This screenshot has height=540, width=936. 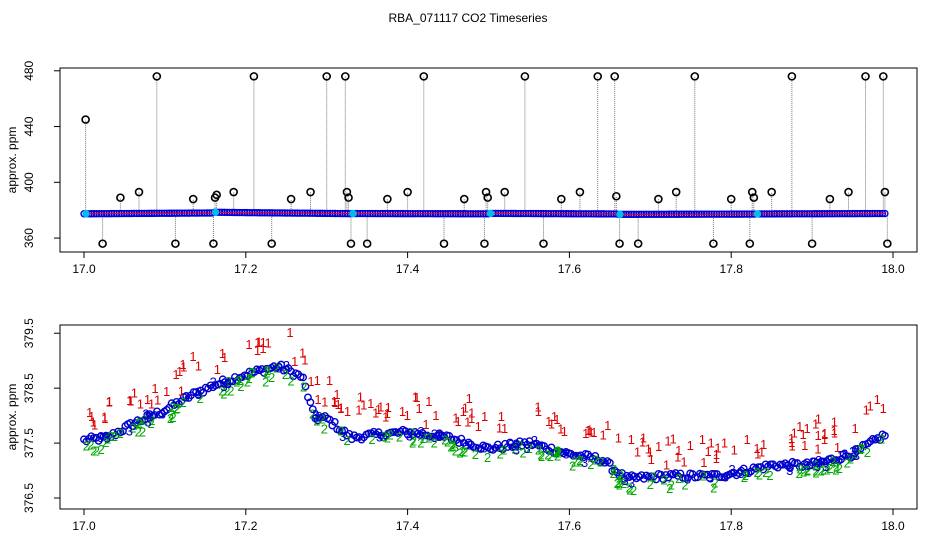 What do you see at coordinates (41, 154) in the screenshot?
I see `panel-top-yticks: 360 400 440 480` at bounding box center [41, 154].